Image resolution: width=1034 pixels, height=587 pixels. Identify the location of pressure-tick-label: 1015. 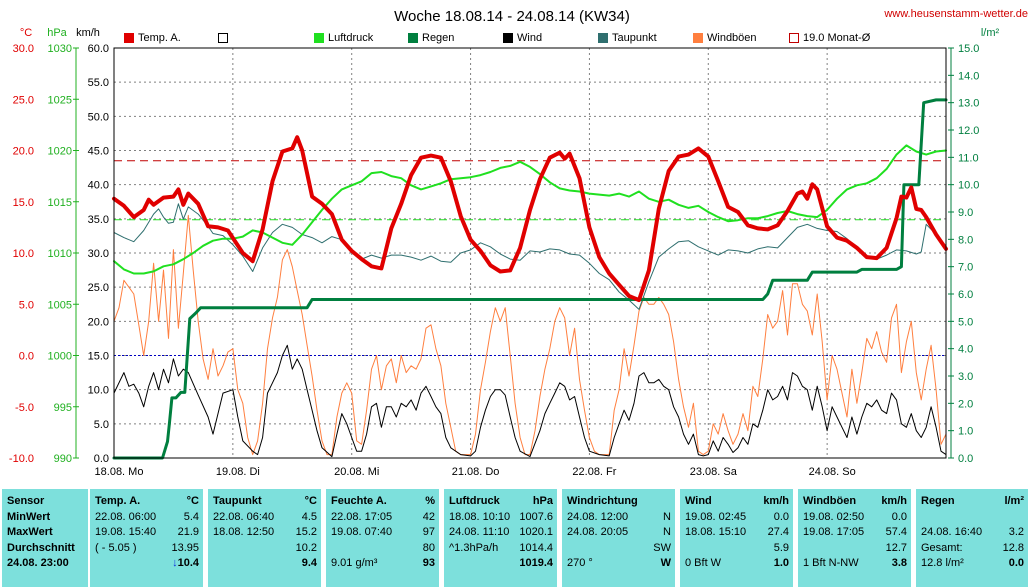
(60, 203).